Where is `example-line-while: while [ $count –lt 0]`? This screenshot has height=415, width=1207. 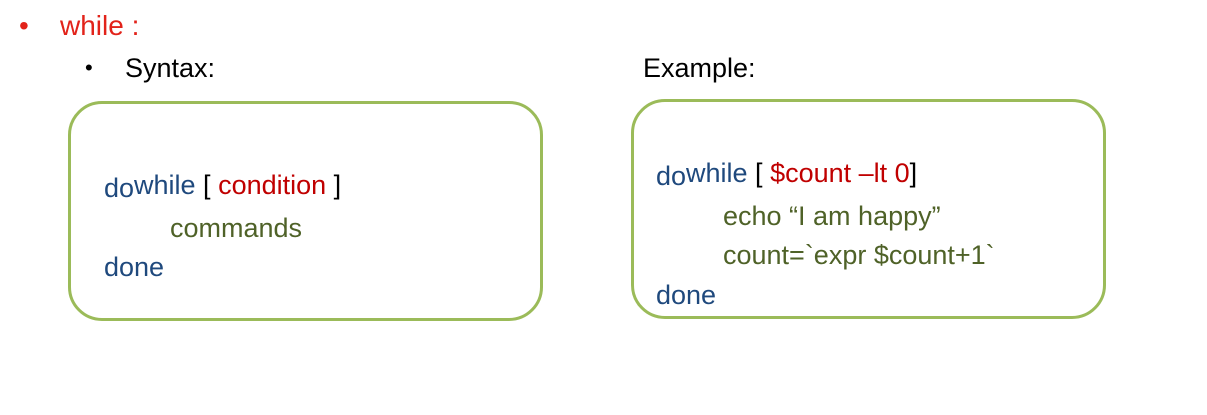 example-line-while: while [ $count –lt 0] is located at coordinates (786, 173).